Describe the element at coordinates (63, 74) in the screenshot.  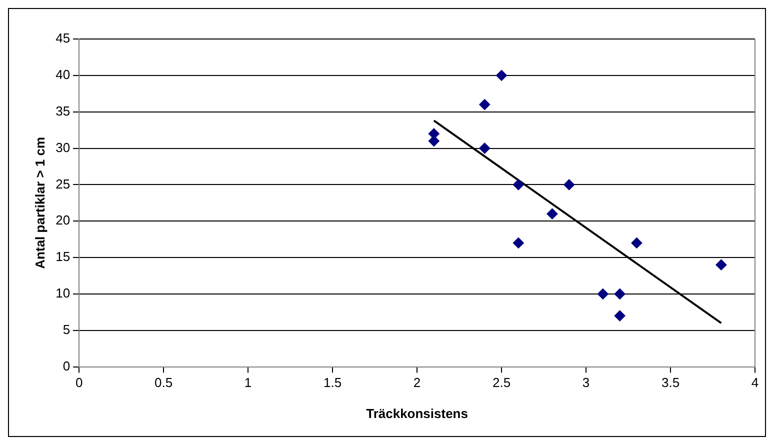
I see `y-tick-label: 40` at that location.